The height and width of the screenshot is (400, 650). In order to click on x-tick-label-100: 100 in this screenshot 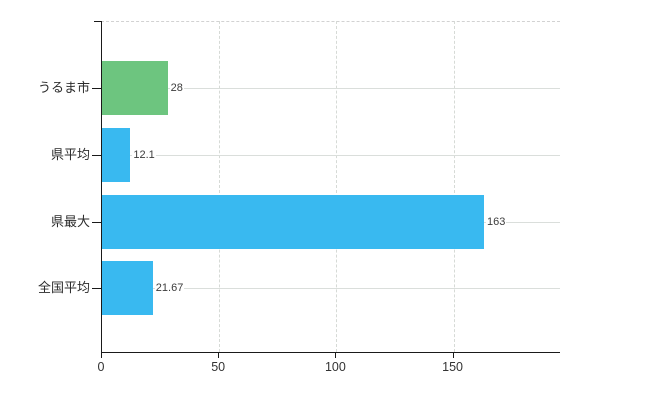, I will do `click(335, 367)`.